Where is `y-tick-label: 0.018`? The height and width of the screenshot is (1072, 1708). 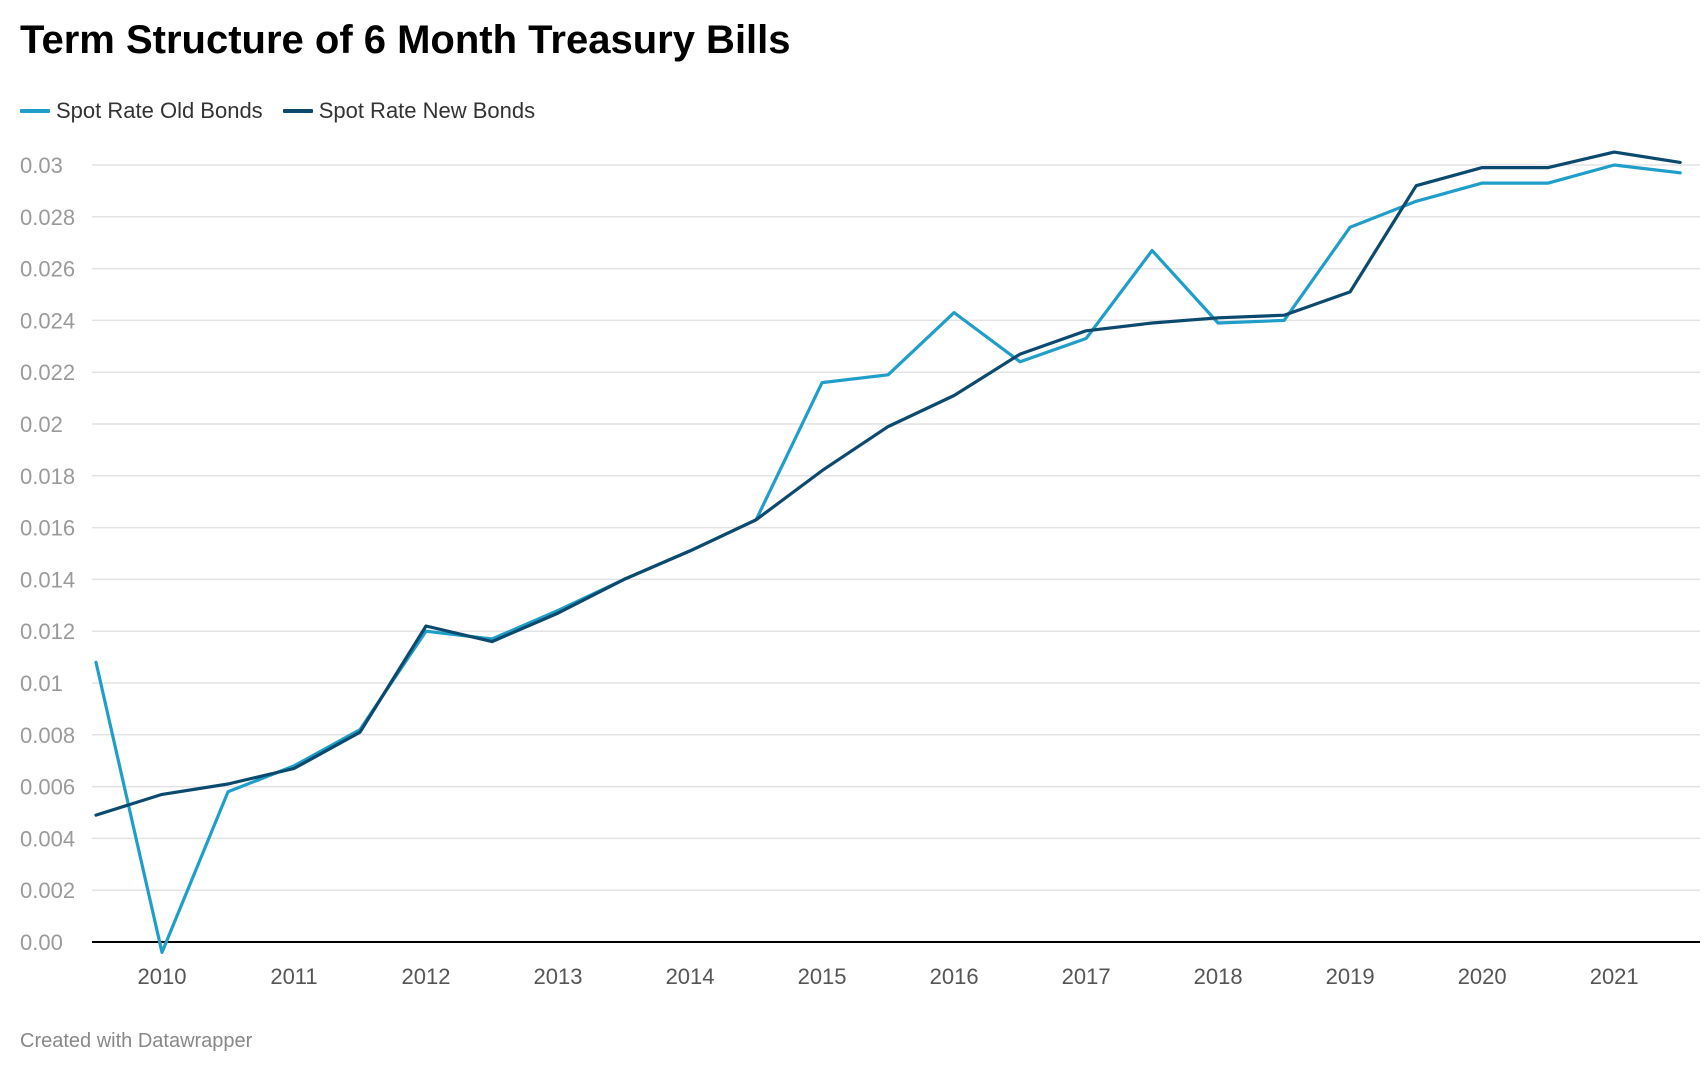
y-tick-label: 0.018 is located at coordinates (47, 476).